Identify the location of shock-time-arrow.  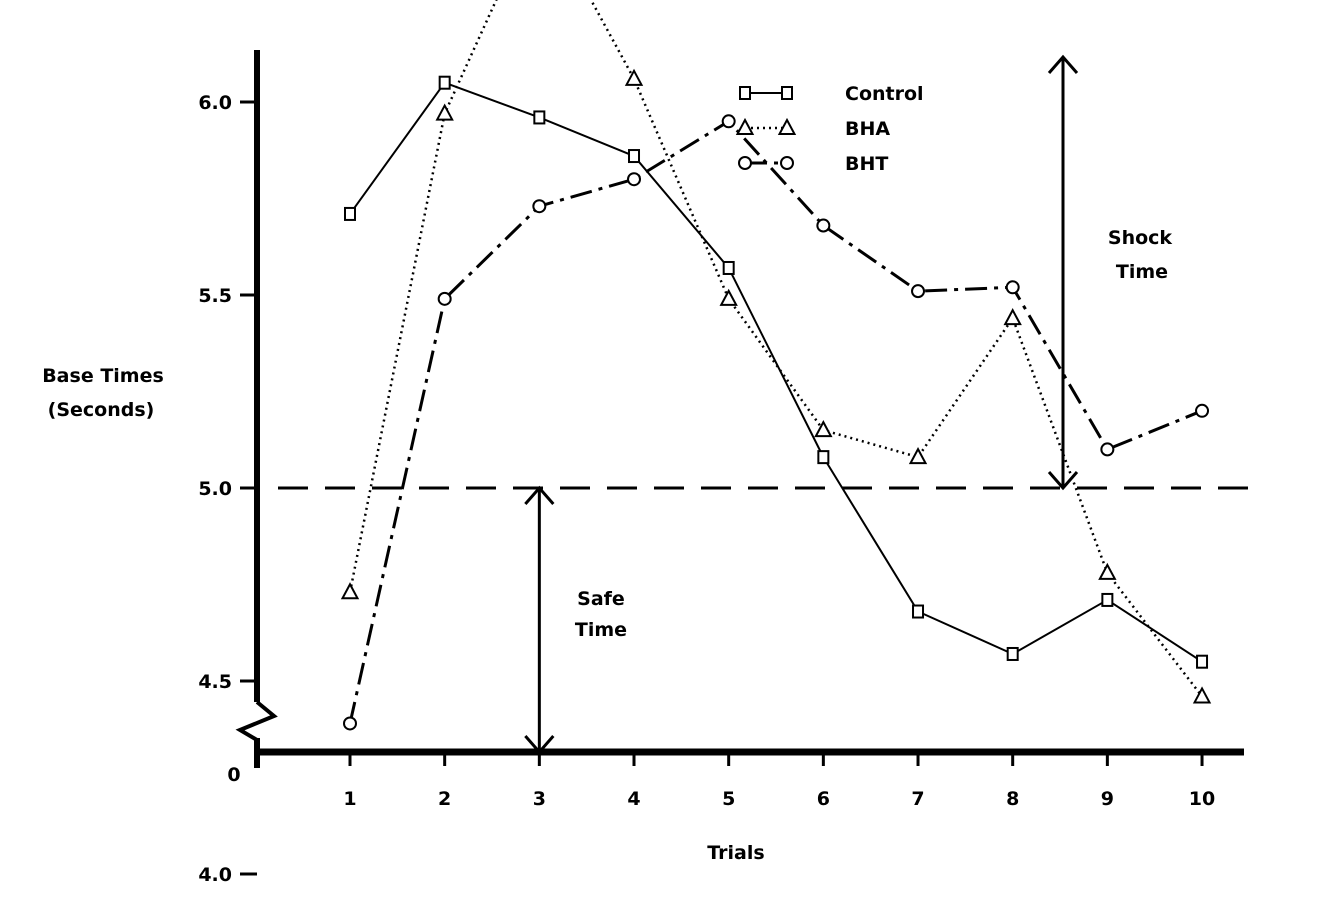
(1063, 272).